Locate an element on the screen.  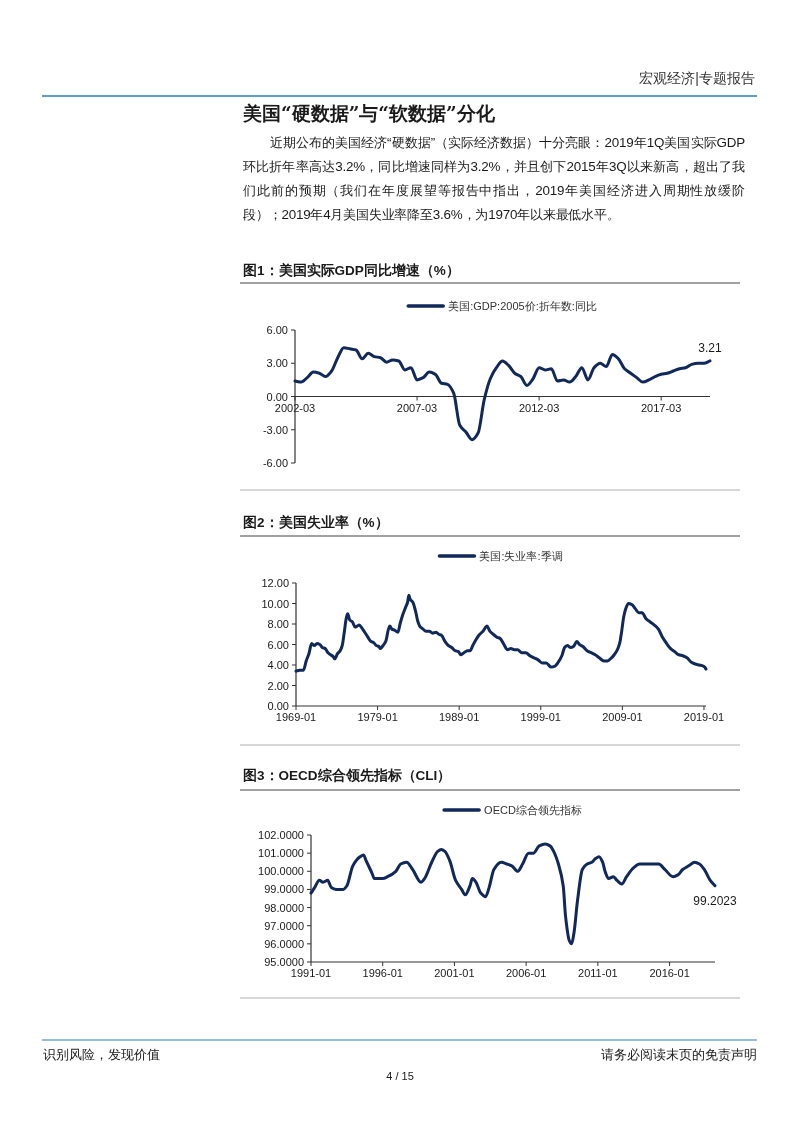
text: 美国“硬数据”与“软数据”分化 is located at coordinates (369, 113).